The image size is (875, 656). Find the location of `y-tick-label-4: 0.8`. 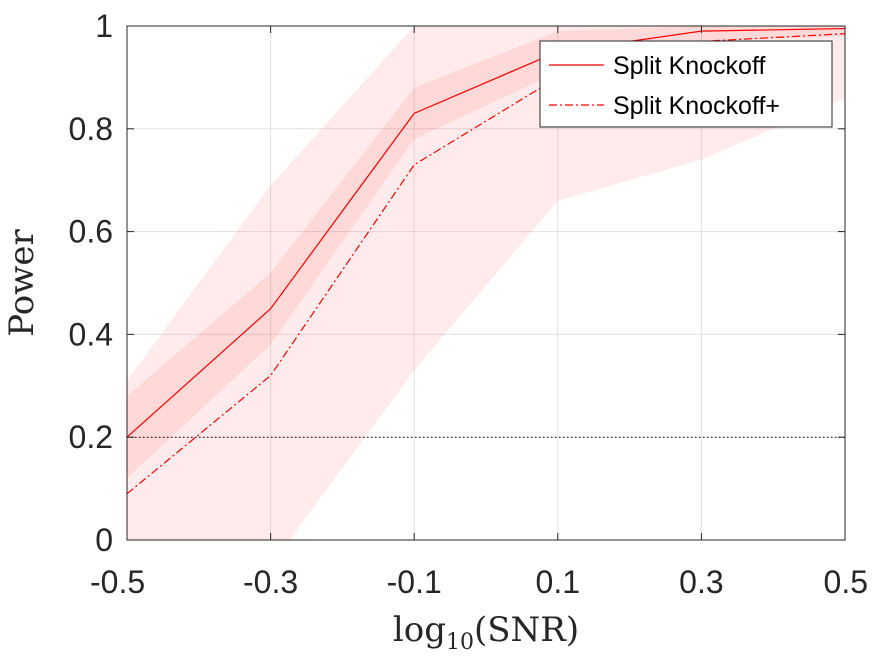

y-tick-label-4: 0.8 is located at coordinates (91, 129).